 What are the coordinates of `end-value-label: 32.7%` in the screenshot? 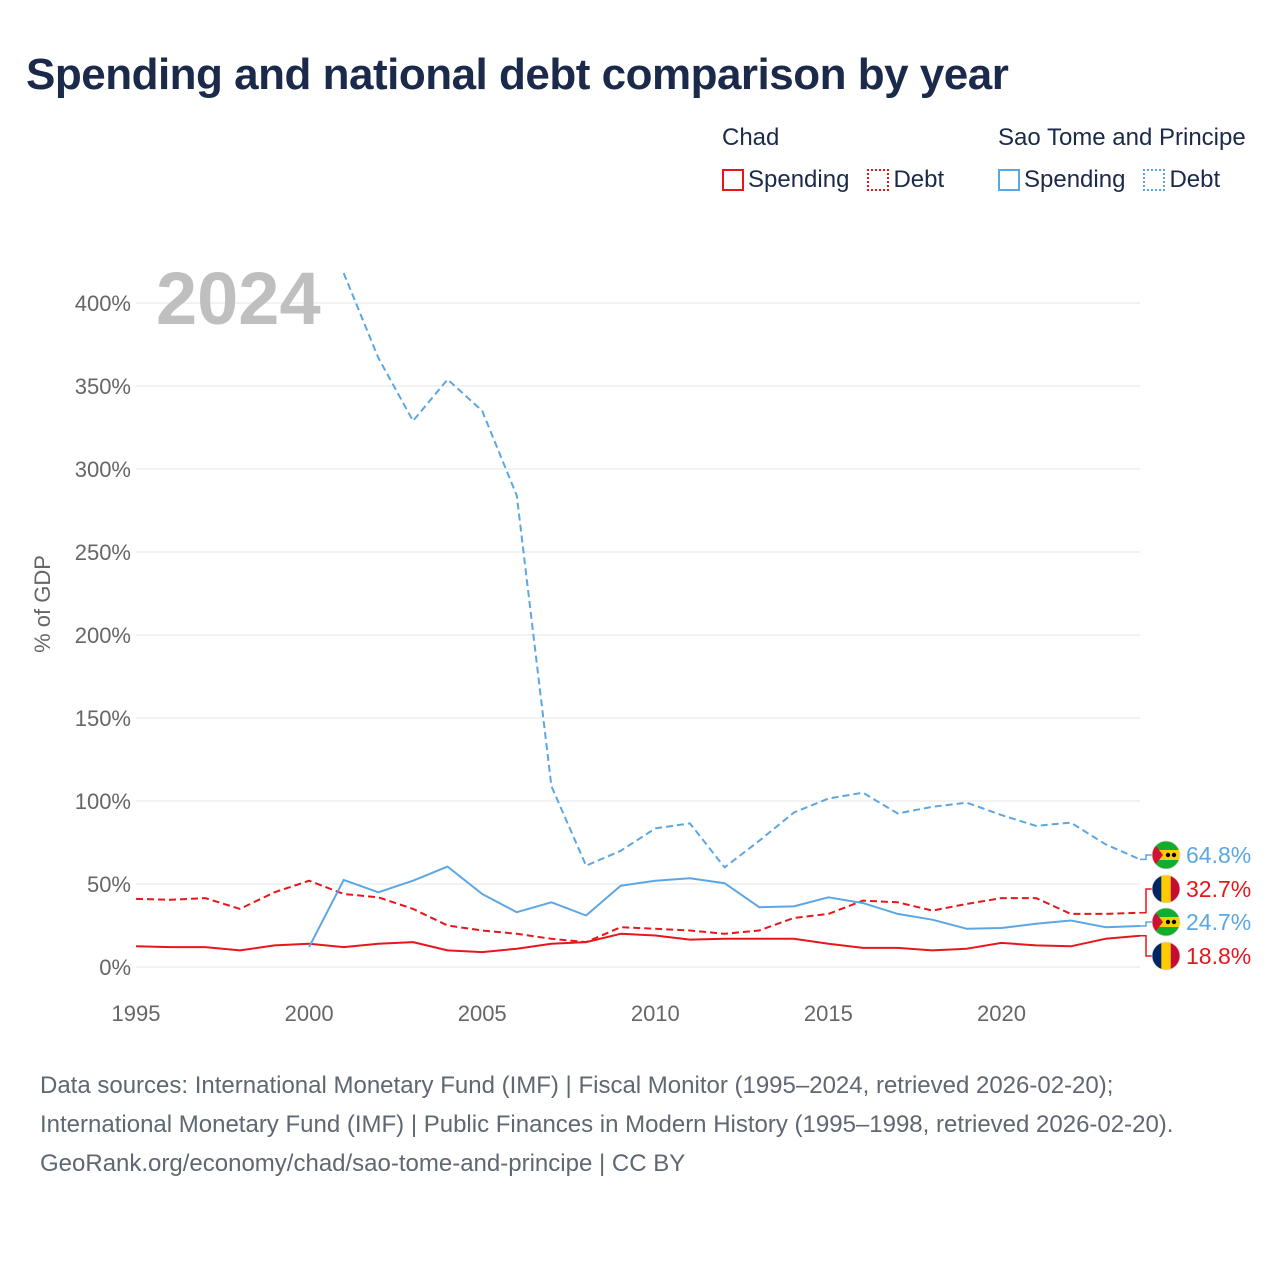 It's located at (1218, 889).